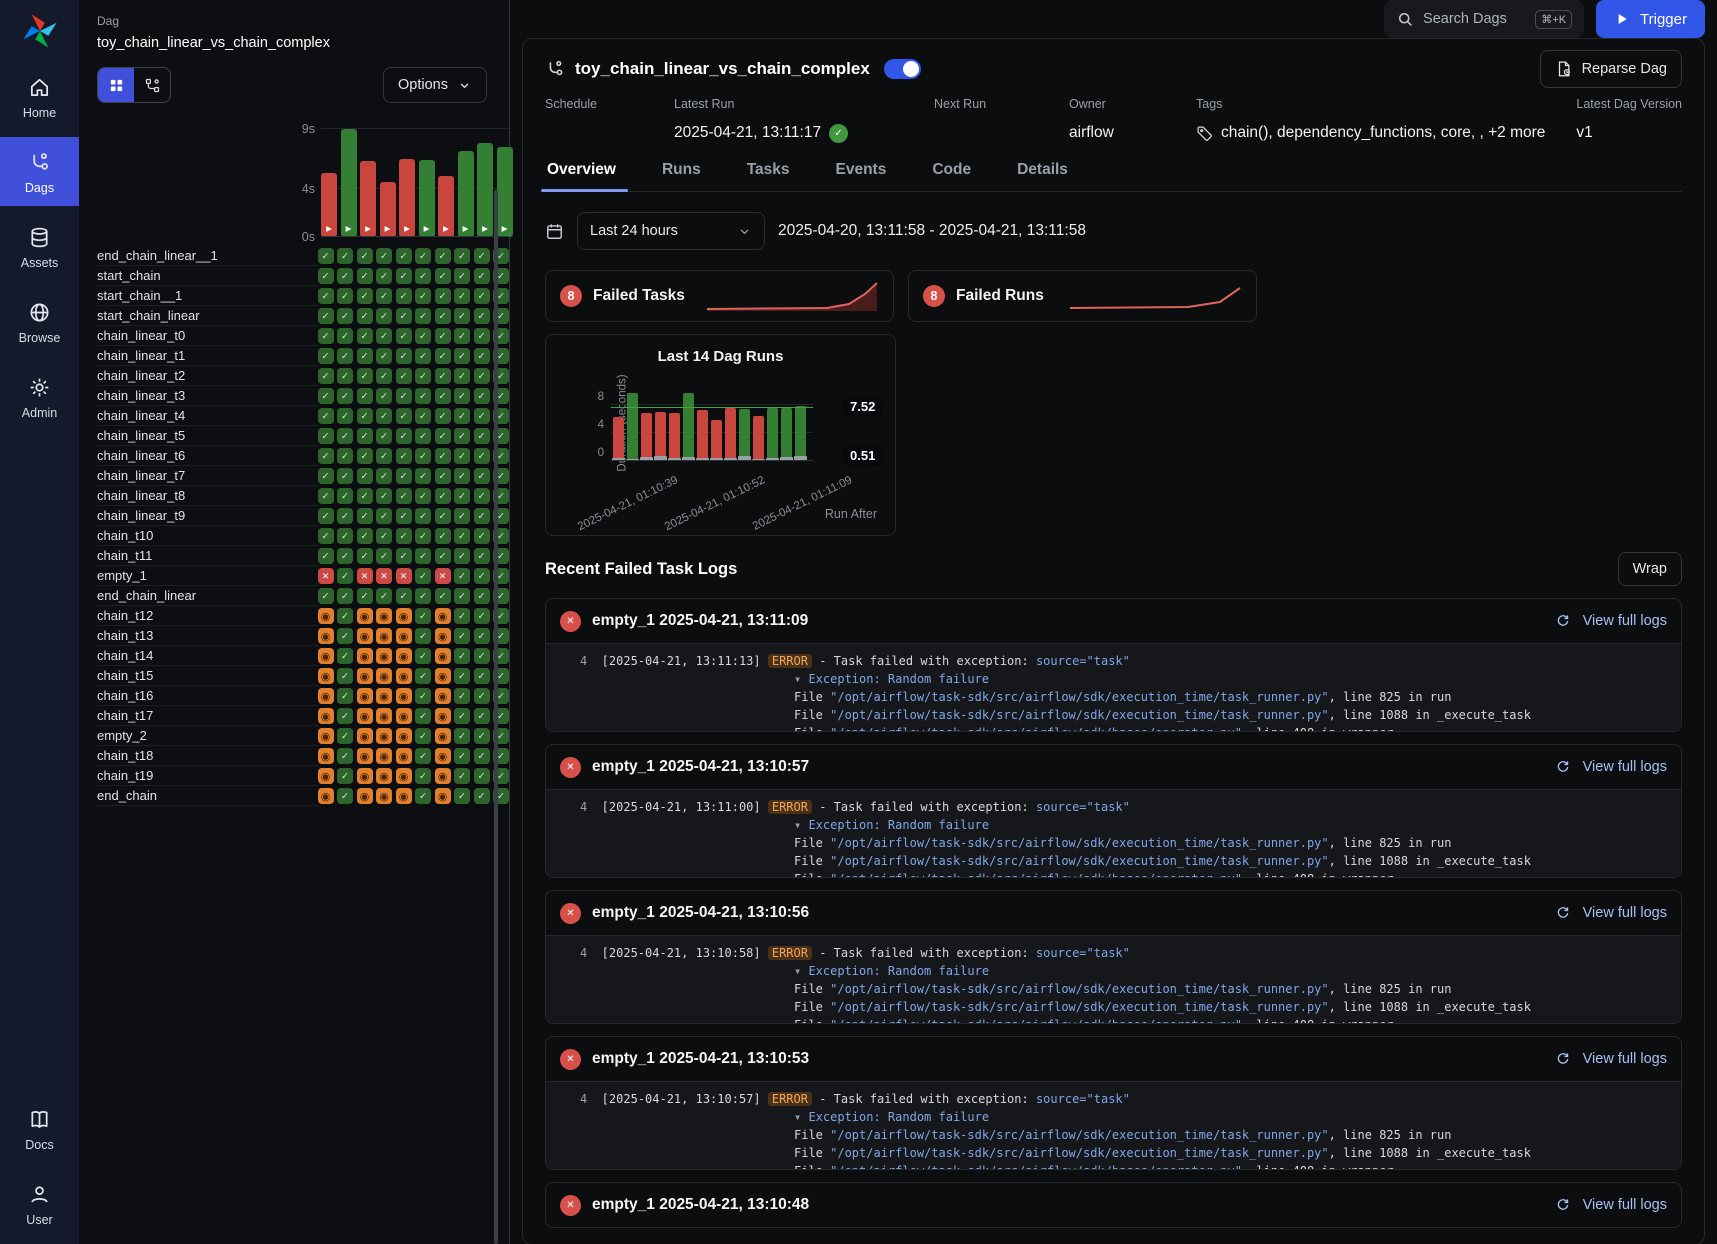 This screenshot has width=1717, height=1244. I want to click on task-name: chain_t10, so click(207, 536).